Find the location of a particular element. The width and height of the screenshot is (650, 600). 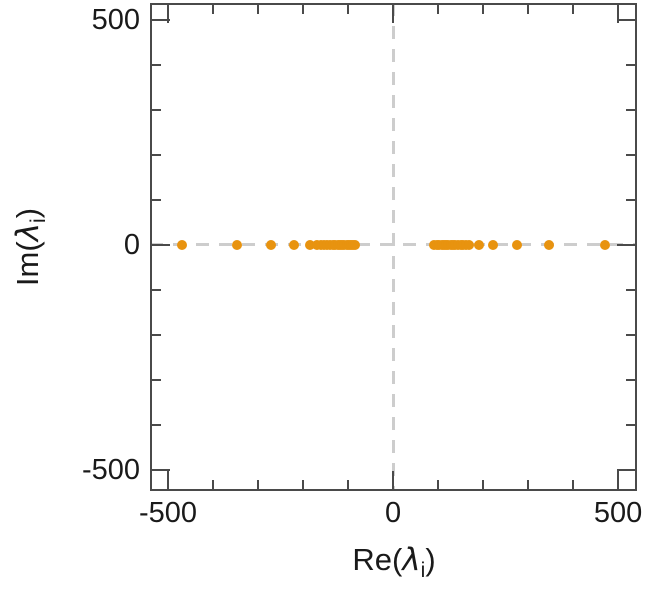

x-tick-label: 500 is located at coordinates (618, 513).